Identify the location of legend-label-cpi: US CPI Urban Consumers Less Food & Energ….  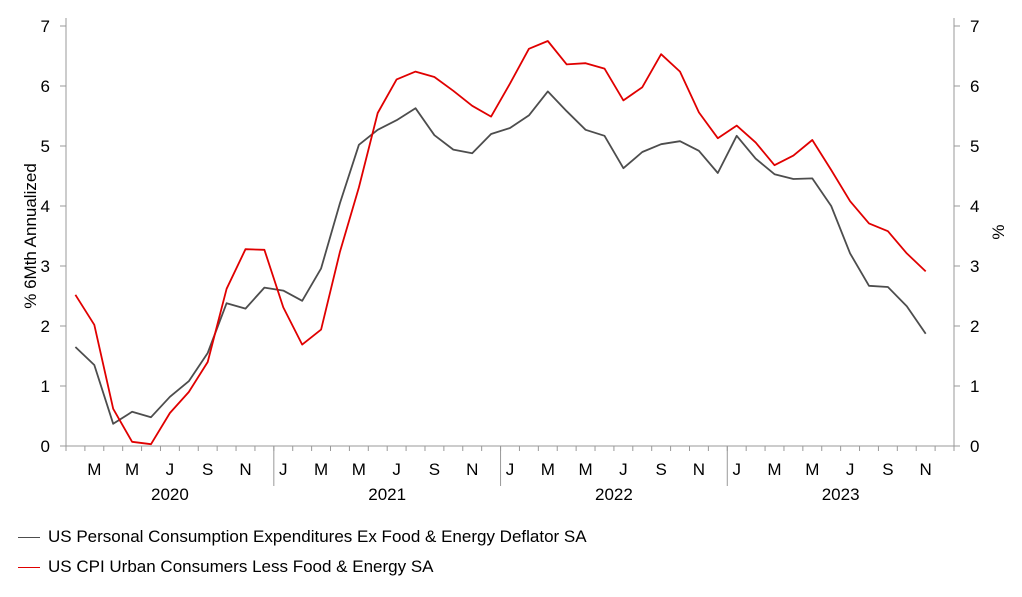
(241, 566).